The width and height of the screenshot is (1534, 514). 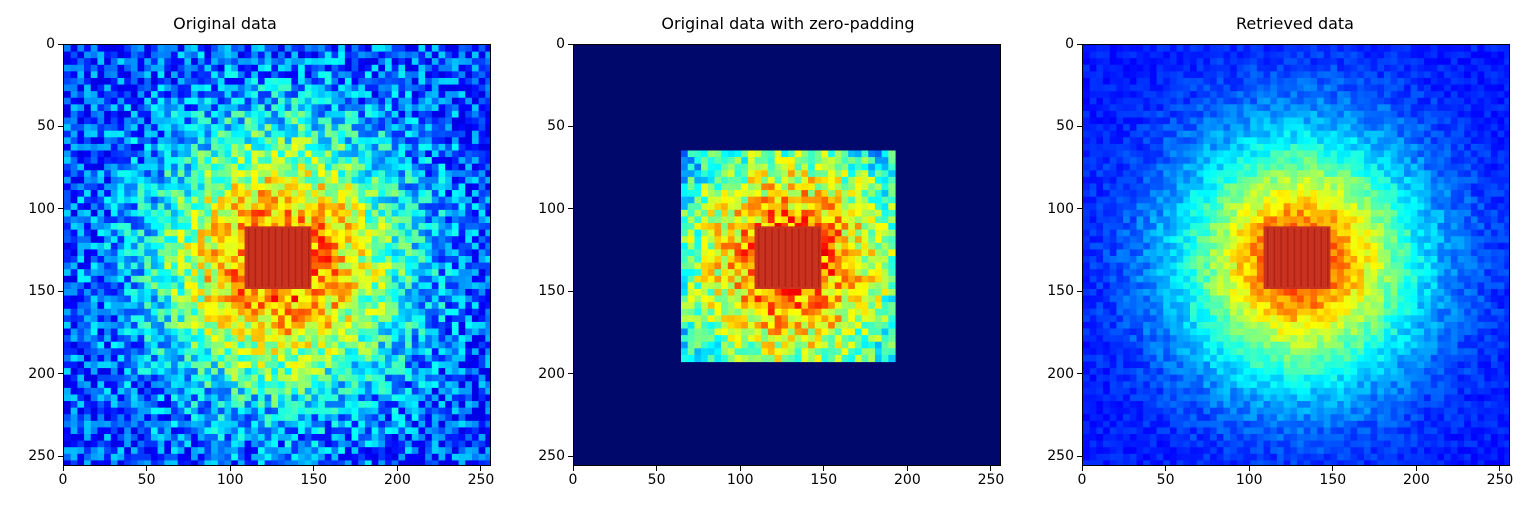 I want to click on chart-title: Original data, so click(x=225, y=23).